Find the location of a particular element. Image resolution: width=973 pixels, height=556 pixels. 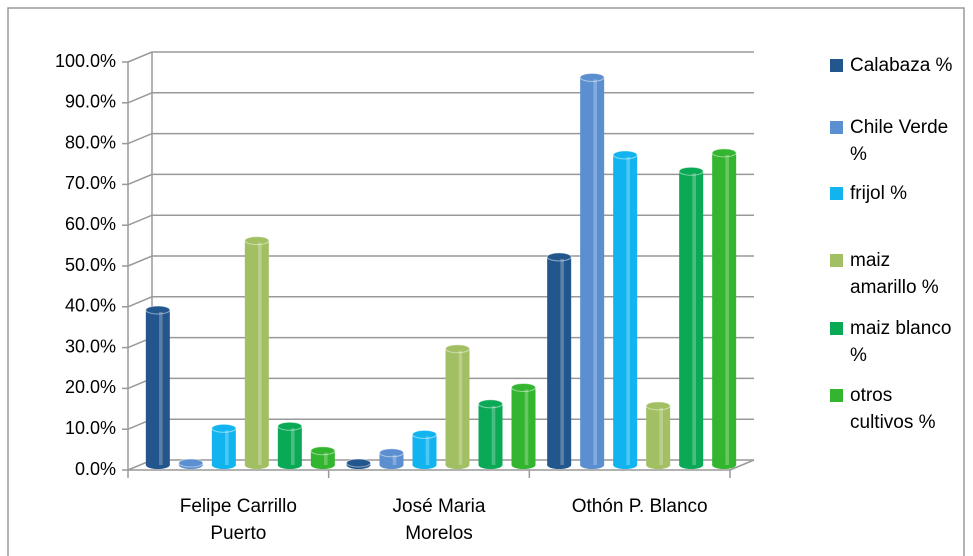

legend-item: frijol % is located at coordinates (895, 193).